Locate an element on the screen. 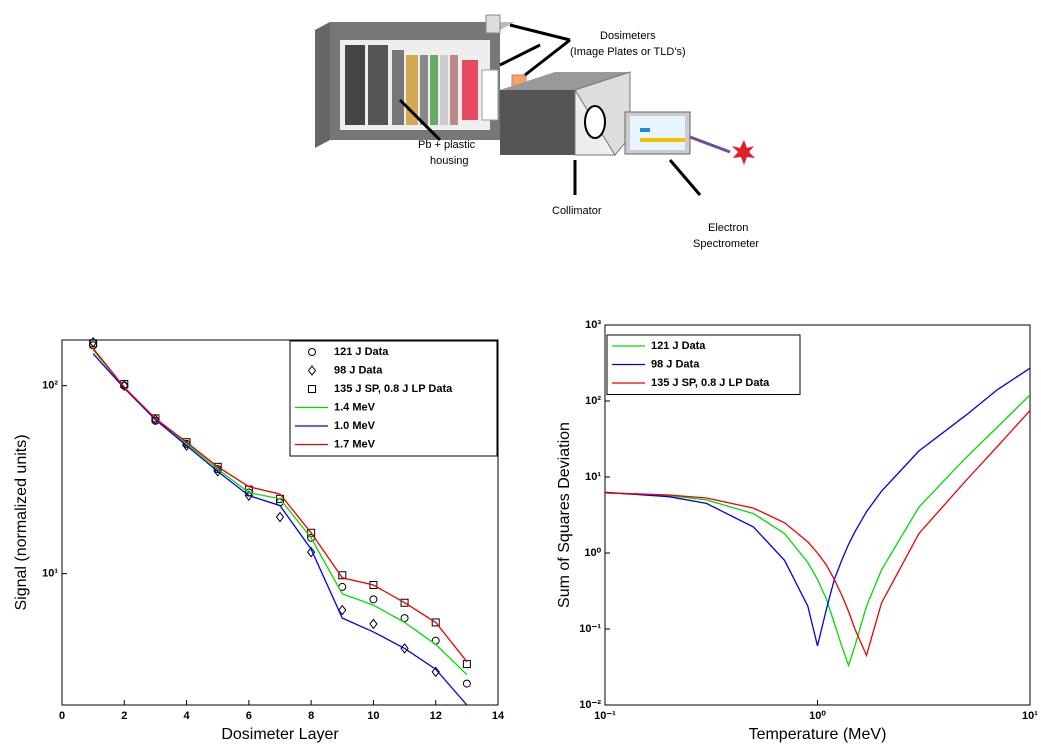  x-tick-label: 10⁰ is located at coordinates (817, 716).